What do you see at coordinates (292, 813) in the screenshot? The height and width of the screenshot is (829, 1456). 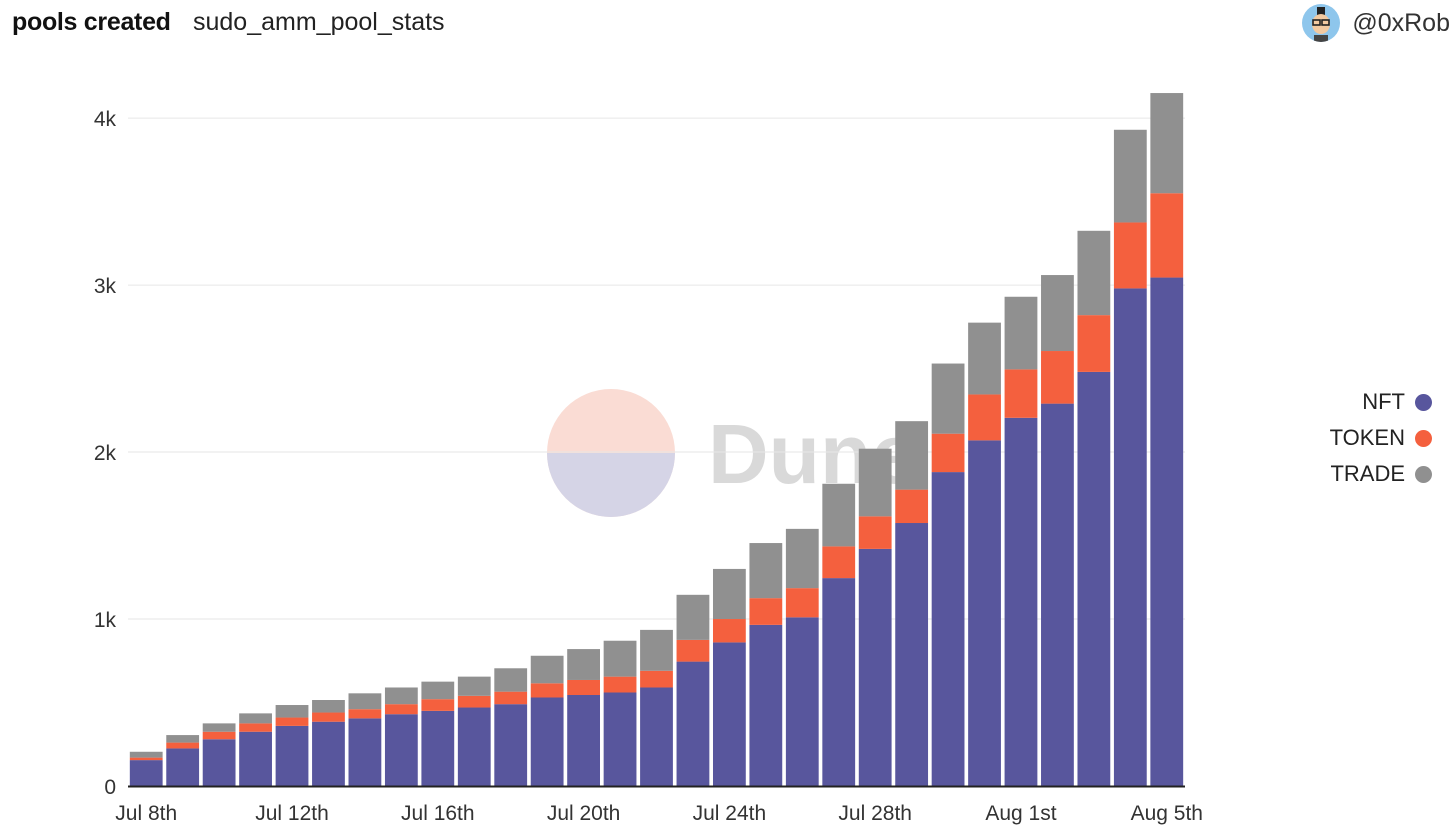 I see `x-tick-label: Jul 12th` at bounding box center [292, 813].